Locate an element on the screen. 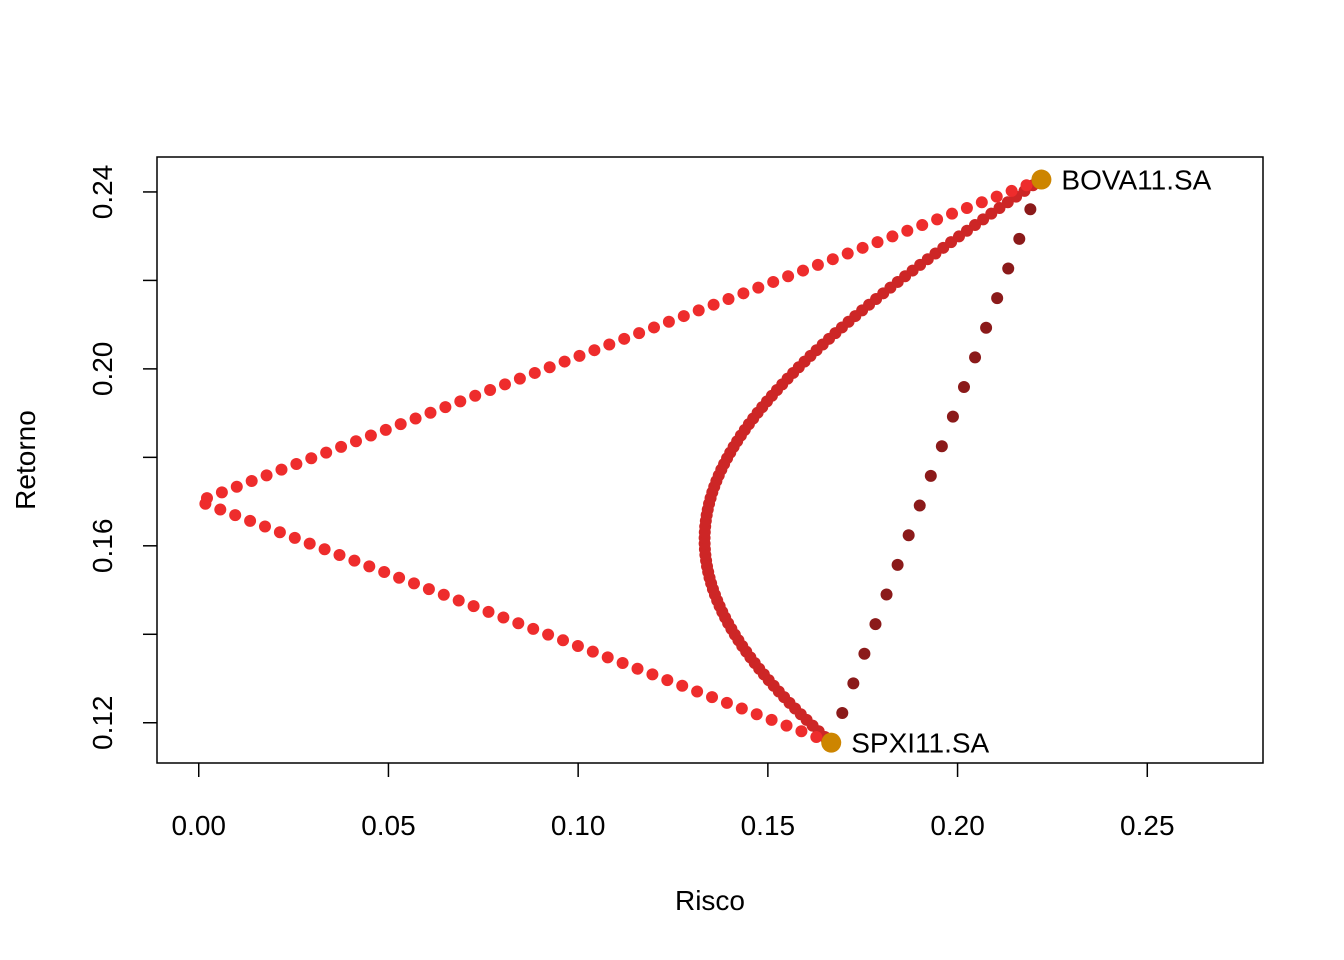 This screenshot has height=960, width=1344. y-axis: 0.12 0.16 0.20 0.24 is located at coordinates (122, 457).